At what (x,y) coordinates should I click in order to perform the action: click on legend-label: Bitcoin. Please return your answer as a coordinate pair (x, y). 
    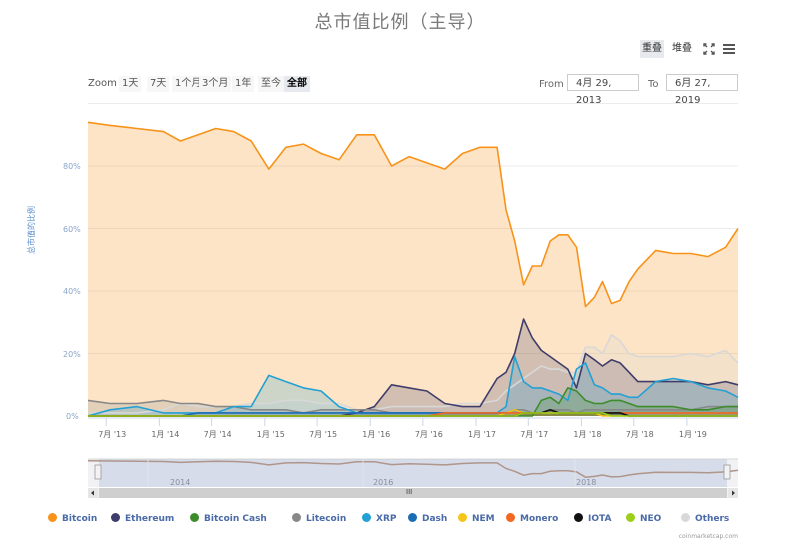
    Looking at the image, I should click on (80, 519).